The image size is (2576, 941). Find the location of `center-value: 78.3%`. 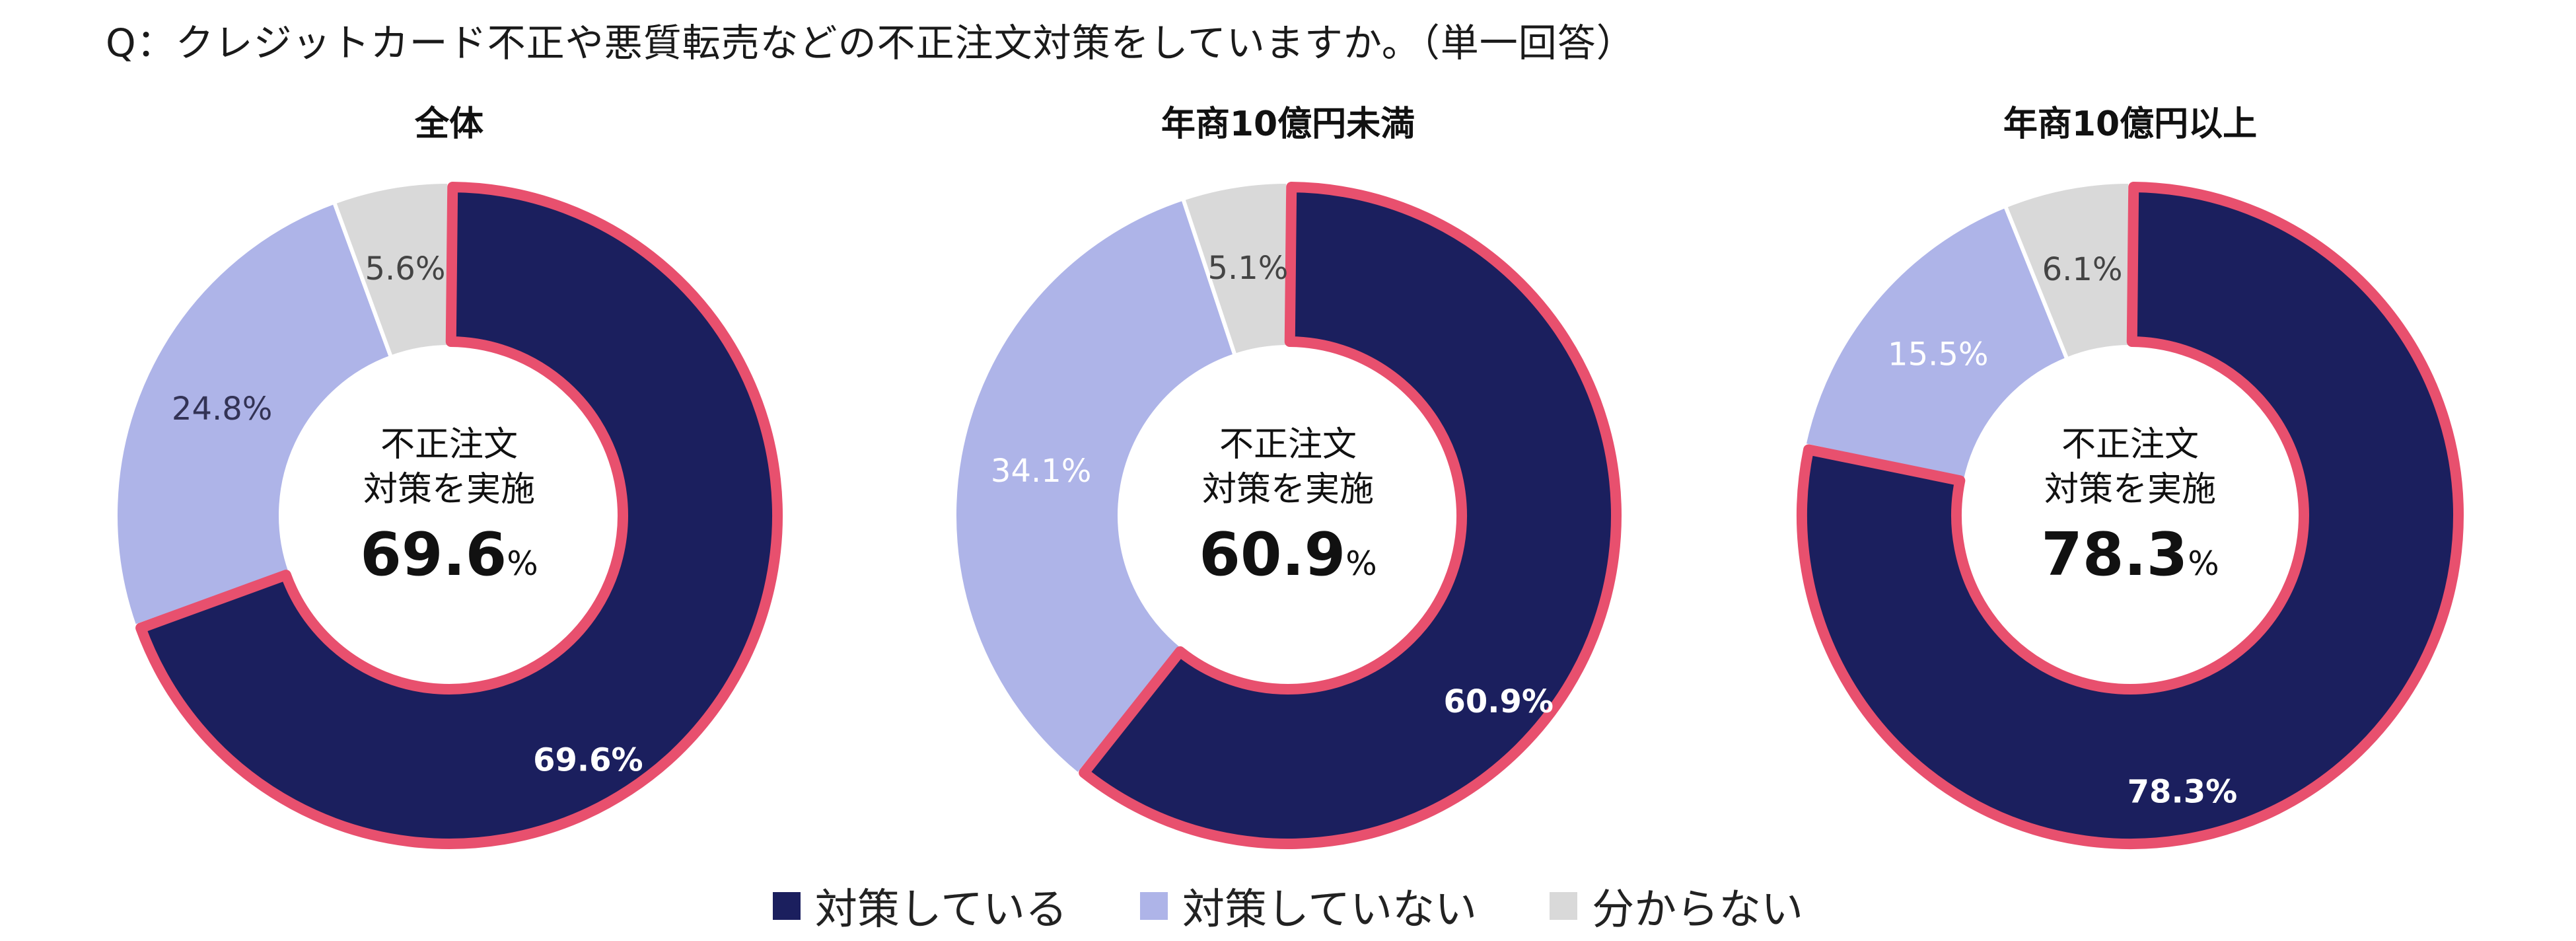

center-value: 78.3% is located at coordinates (2130, 554).